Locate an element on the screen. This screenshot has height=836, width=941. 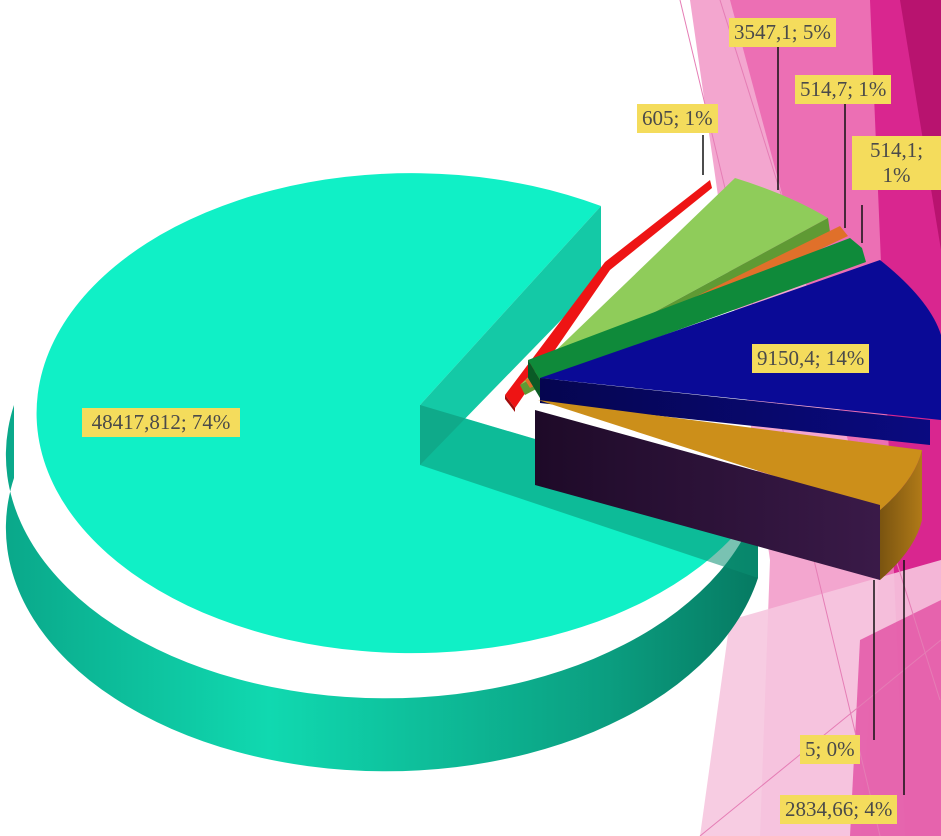
label-slice-orange: 514,7; 1% is located at coordinates (843, 89).